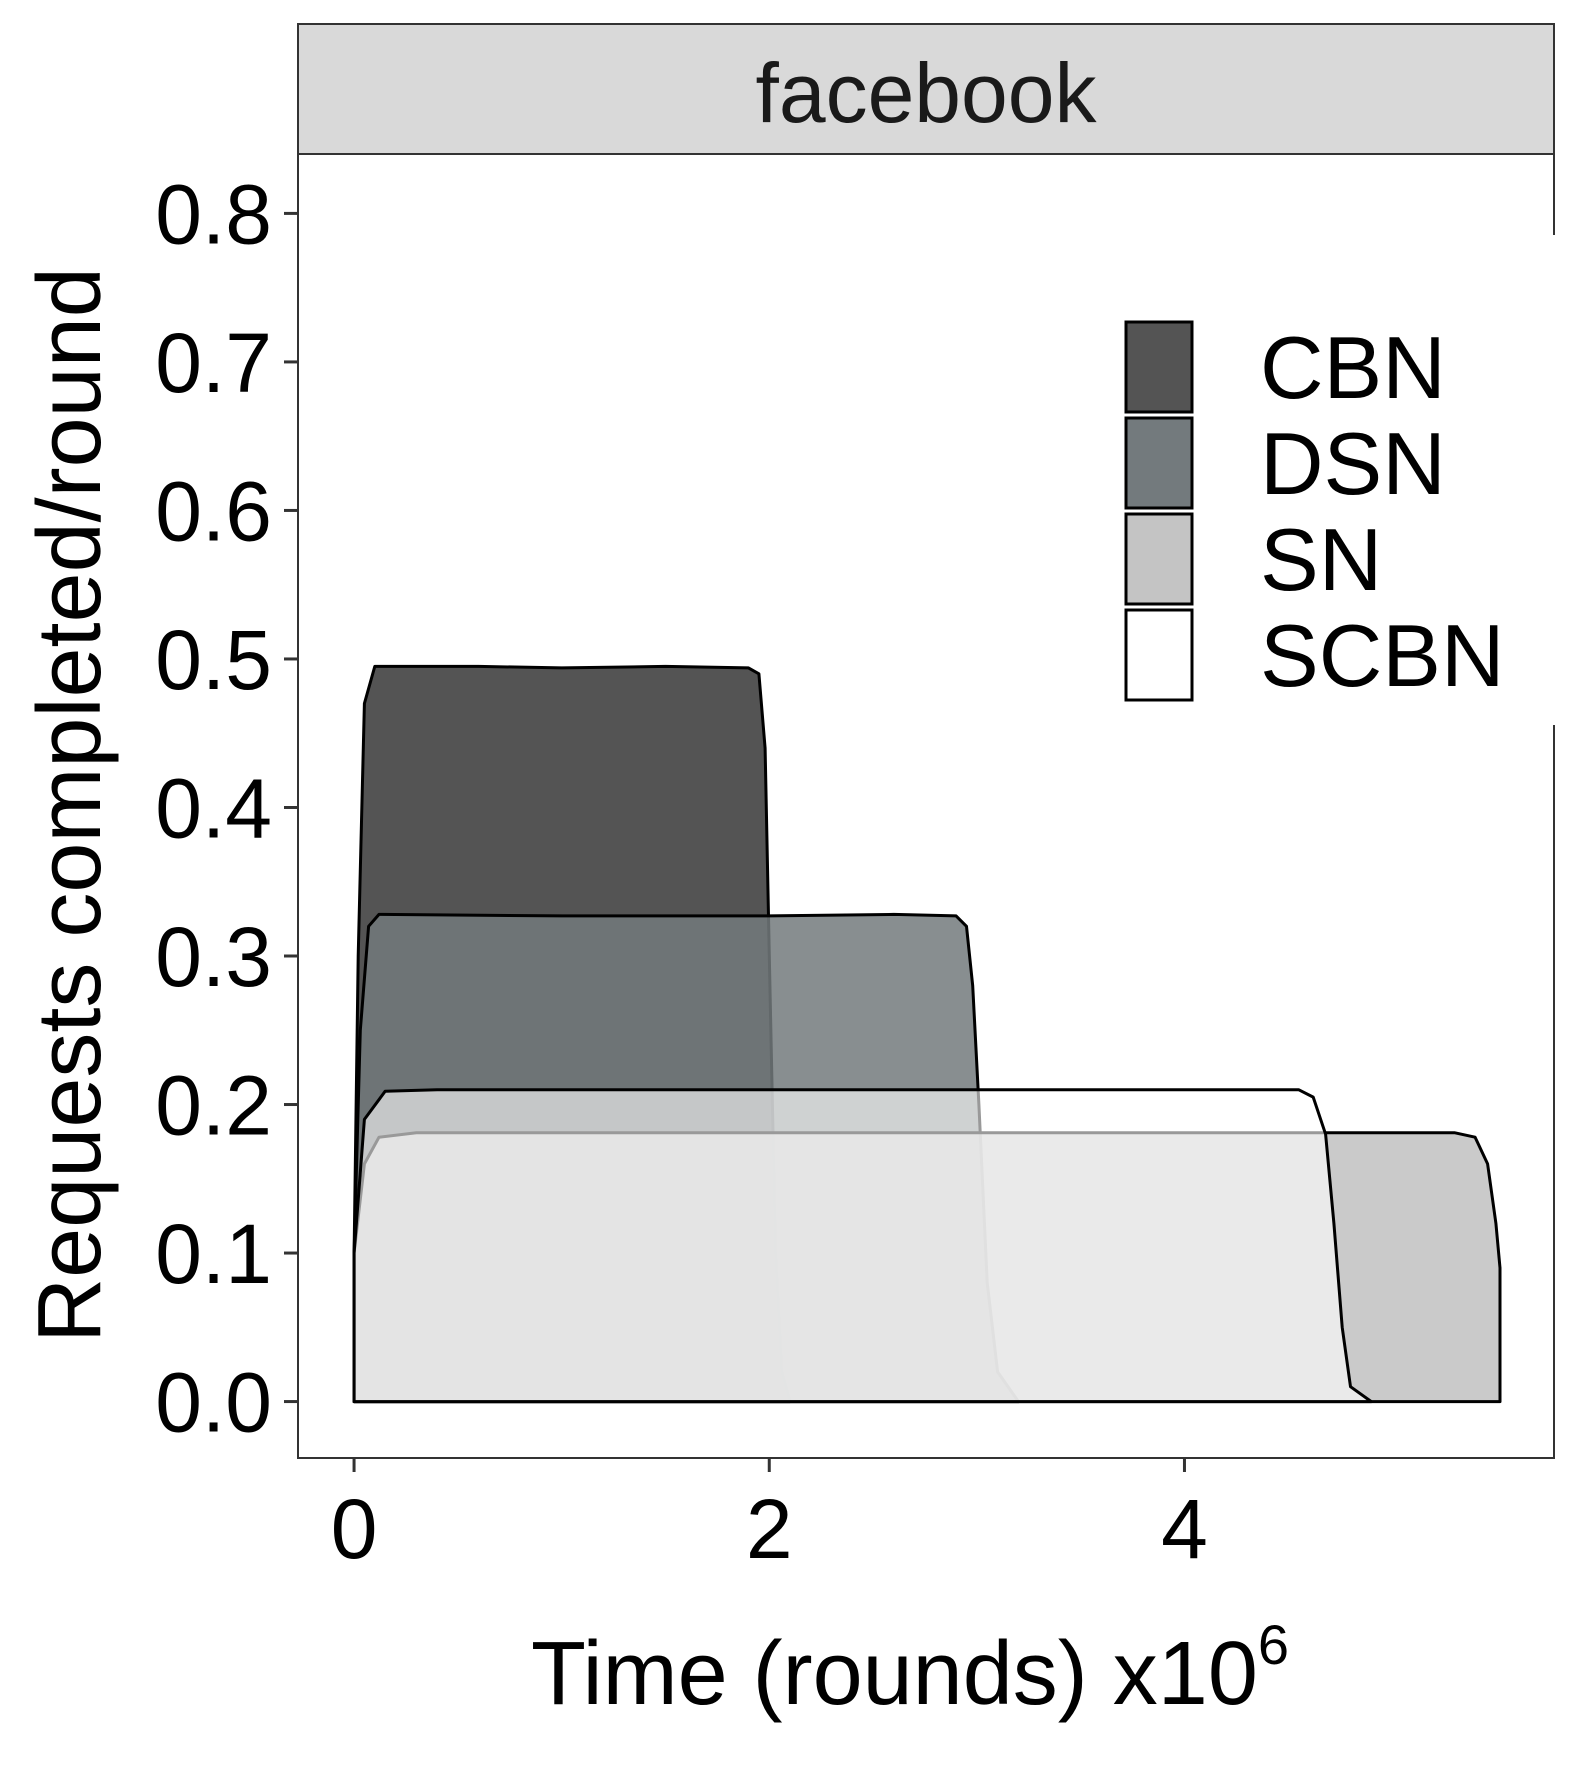 This screenshot has height=1771, width=1582. What do you see at coordinates (1184, 1529) in the screenshot?
I see `x-tick-label: 4` at bounding box center [1184, 1529].